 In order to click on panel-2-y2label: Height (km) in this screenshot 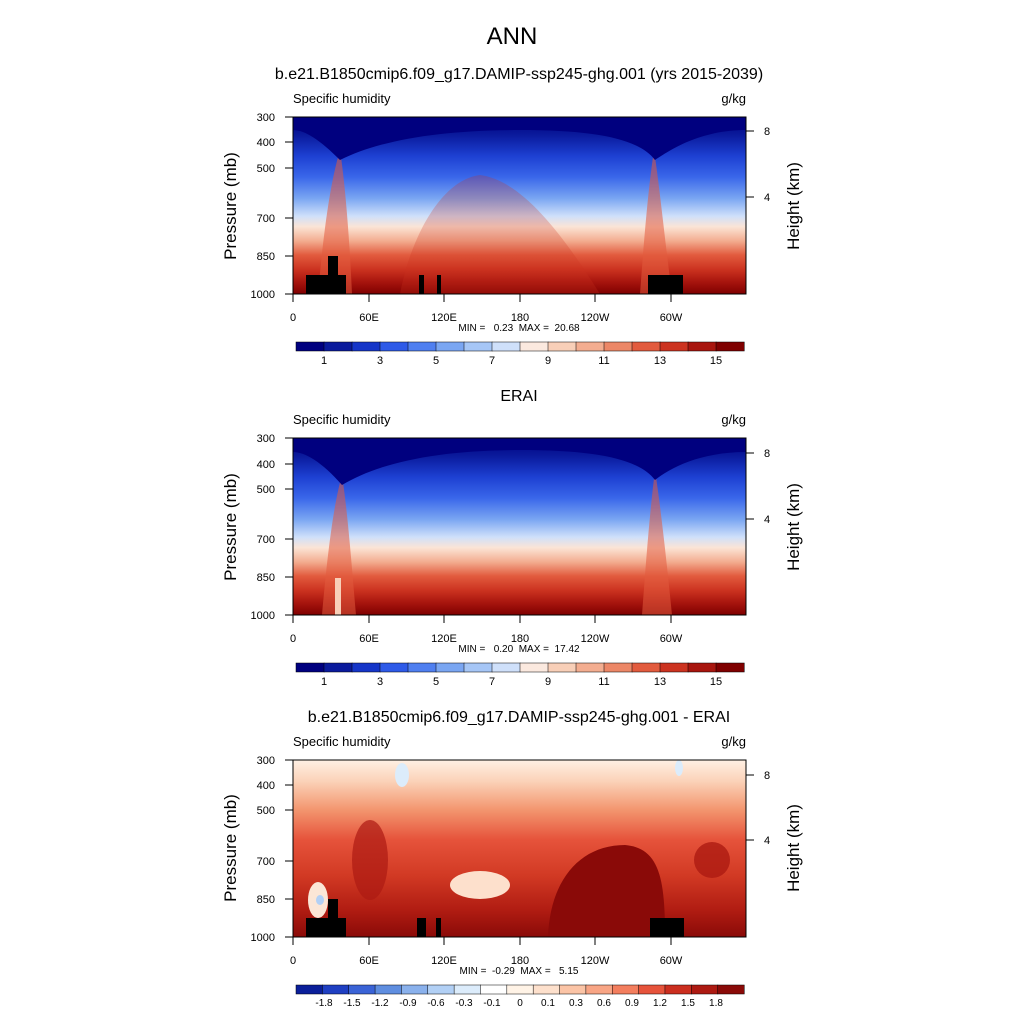, I will do `click(793, 527)`.